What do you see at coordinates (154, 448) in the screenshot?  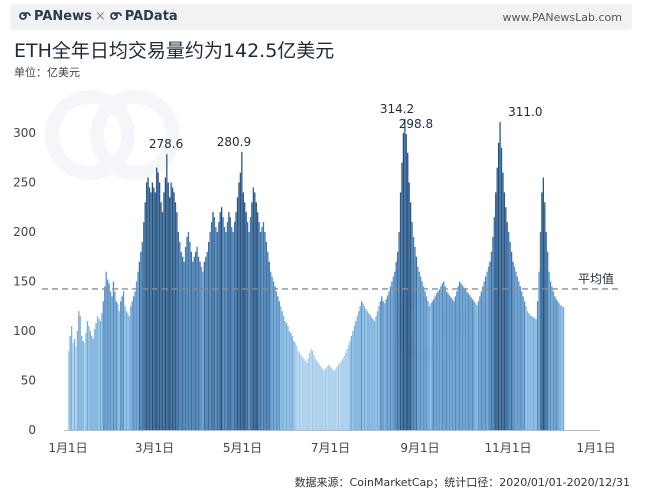 I see `x-tick-label: 3月1日` at bounding box center [154, 448].